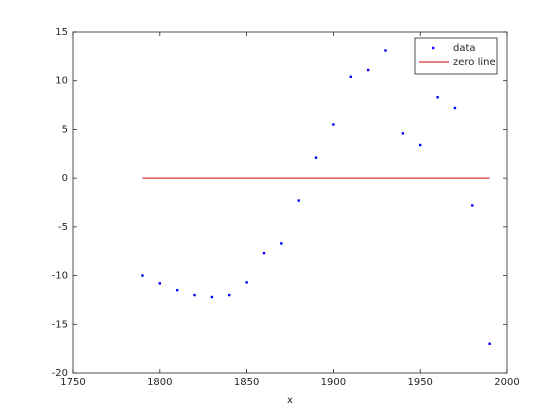 This screenshot has width=560, height=420. What do you see at coordinates (419, 382) in the screenshot?
I see `x-tick-label: 1950` at bounding box center [419, 382].